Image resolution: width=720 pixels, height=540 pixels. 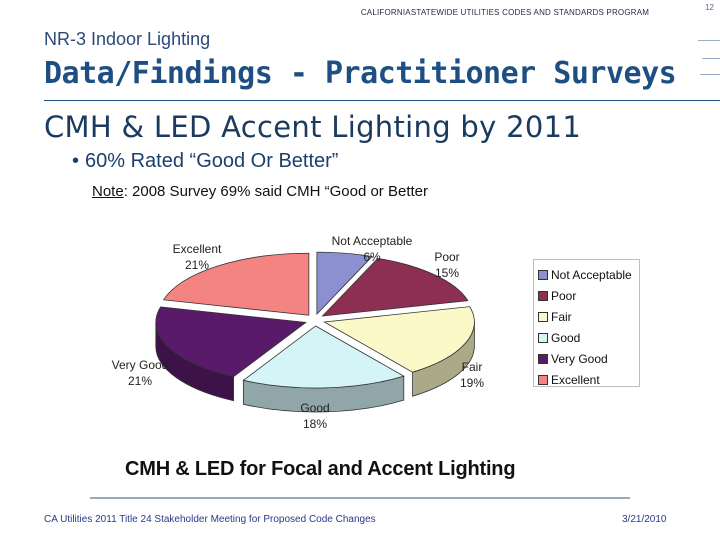 What do you see at coordinates (108, 191) in the screenshot?
I see `note-label: Note` at bounding box center [108, 191].